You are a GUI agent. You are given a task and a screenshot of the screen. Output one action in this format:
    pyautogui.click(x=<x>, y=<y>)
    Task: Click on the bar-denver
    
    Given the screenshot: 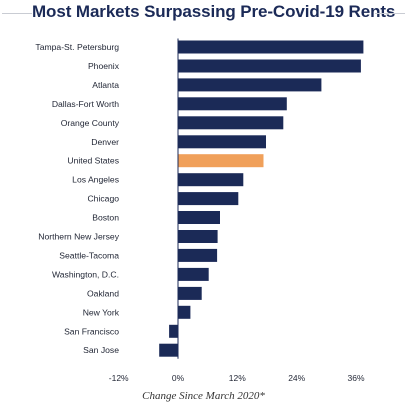 What is the action you would take?
    pyautogui.click(x=222, y=142)
    